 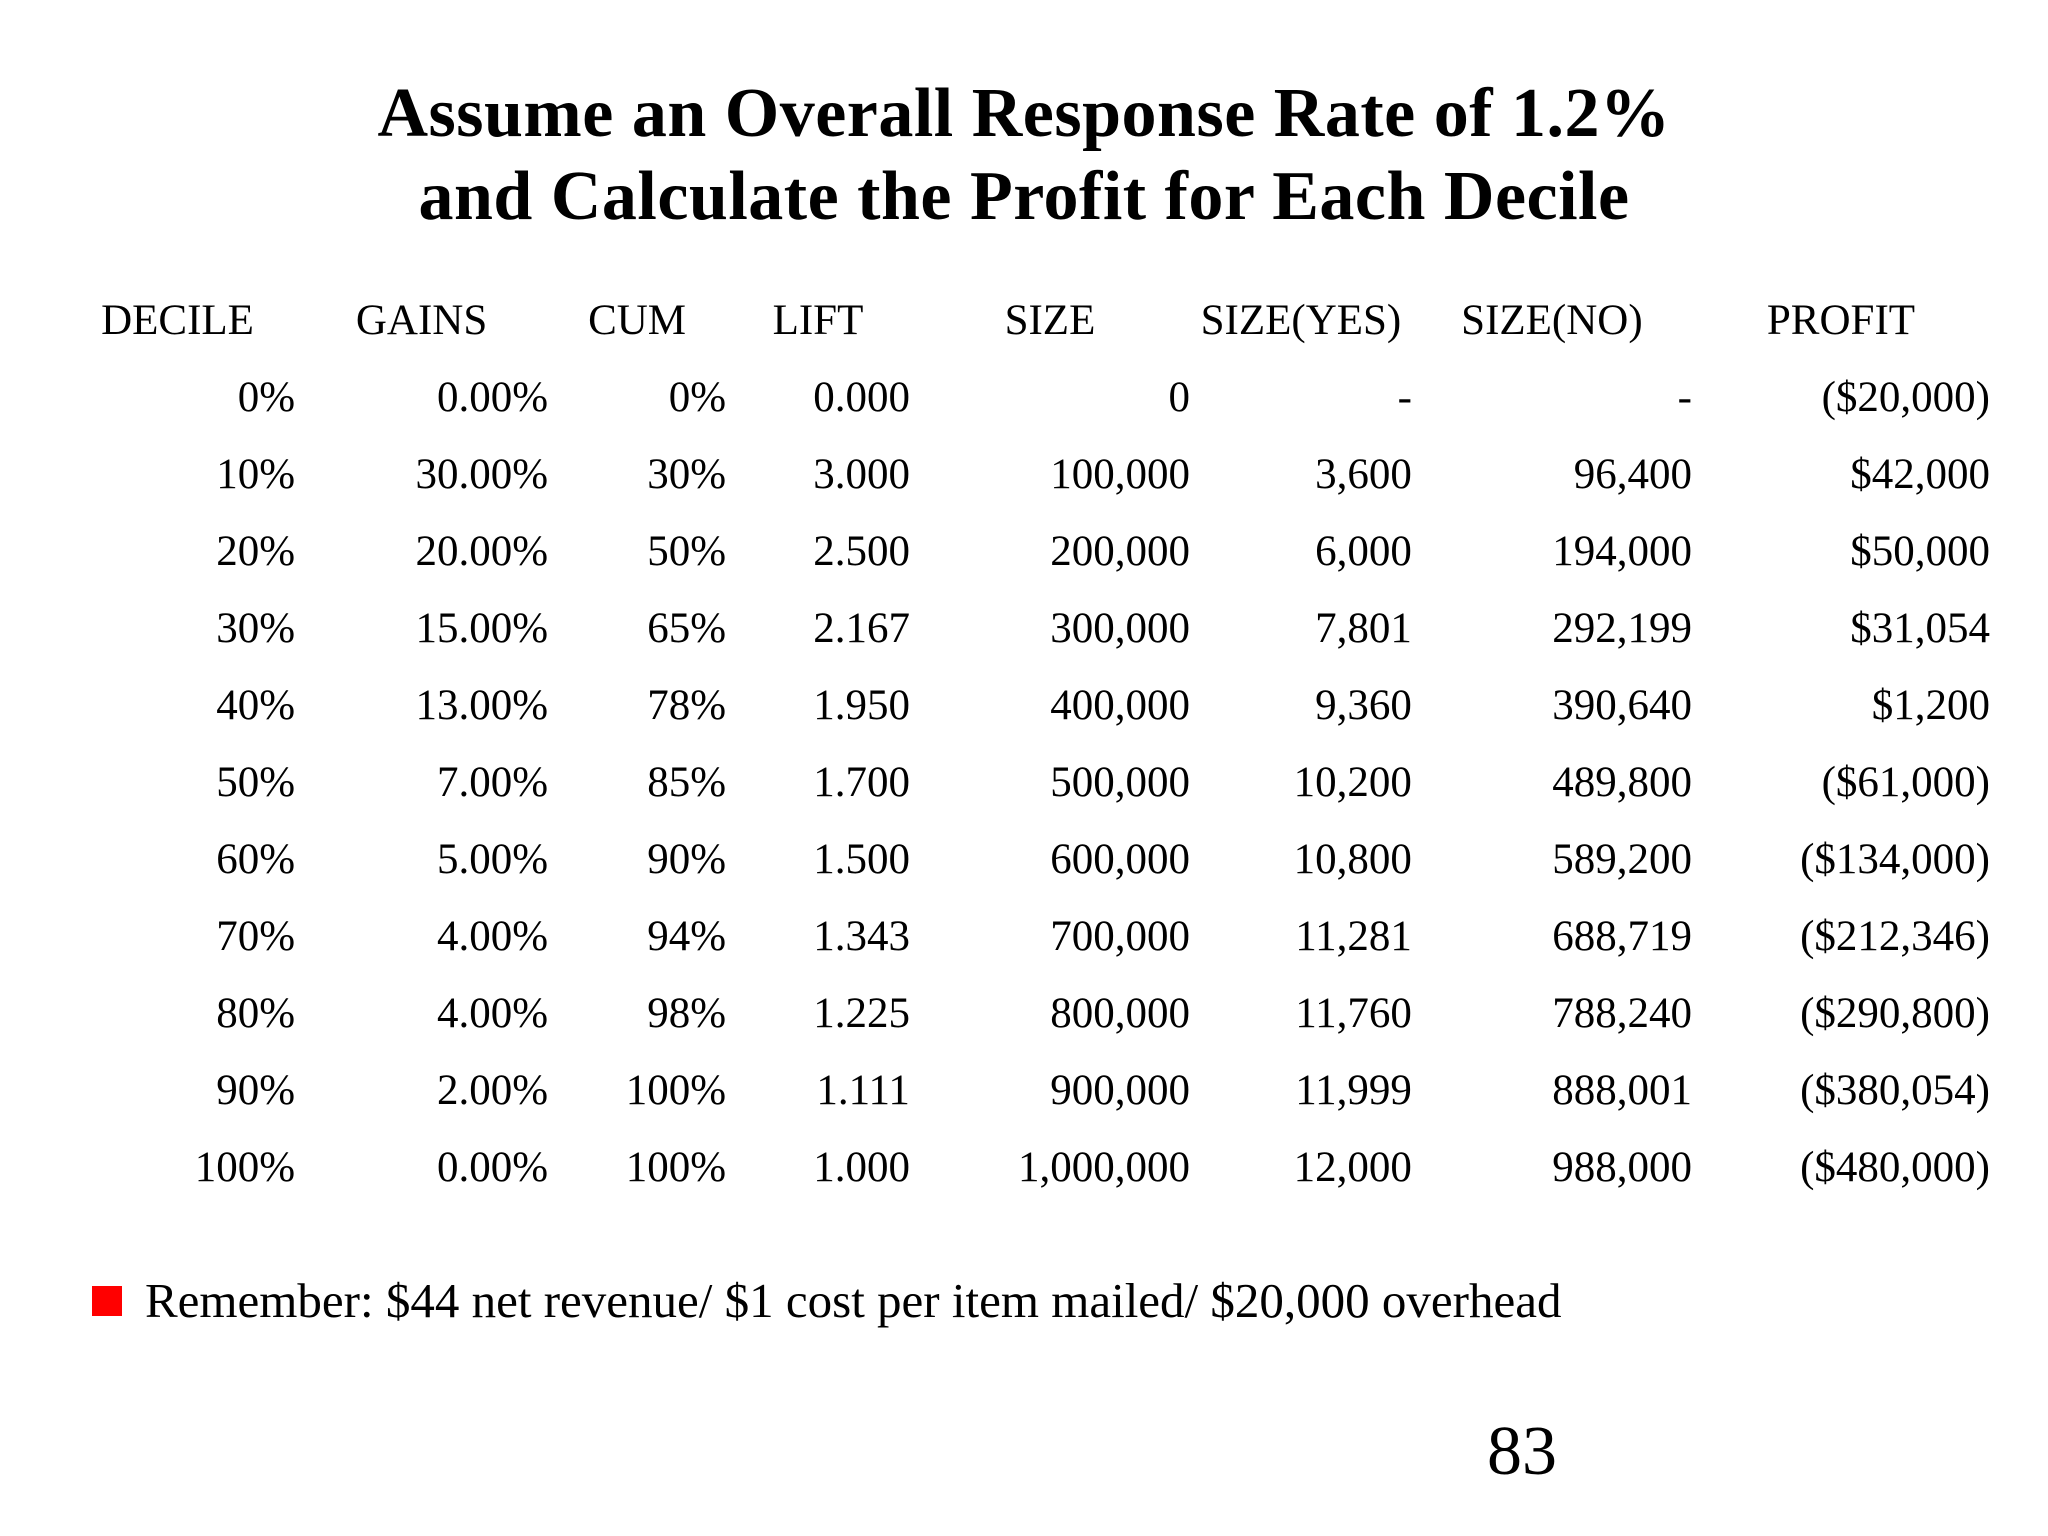 I want to click on table-cell: ($20,000), so click(x=1905, y=397).